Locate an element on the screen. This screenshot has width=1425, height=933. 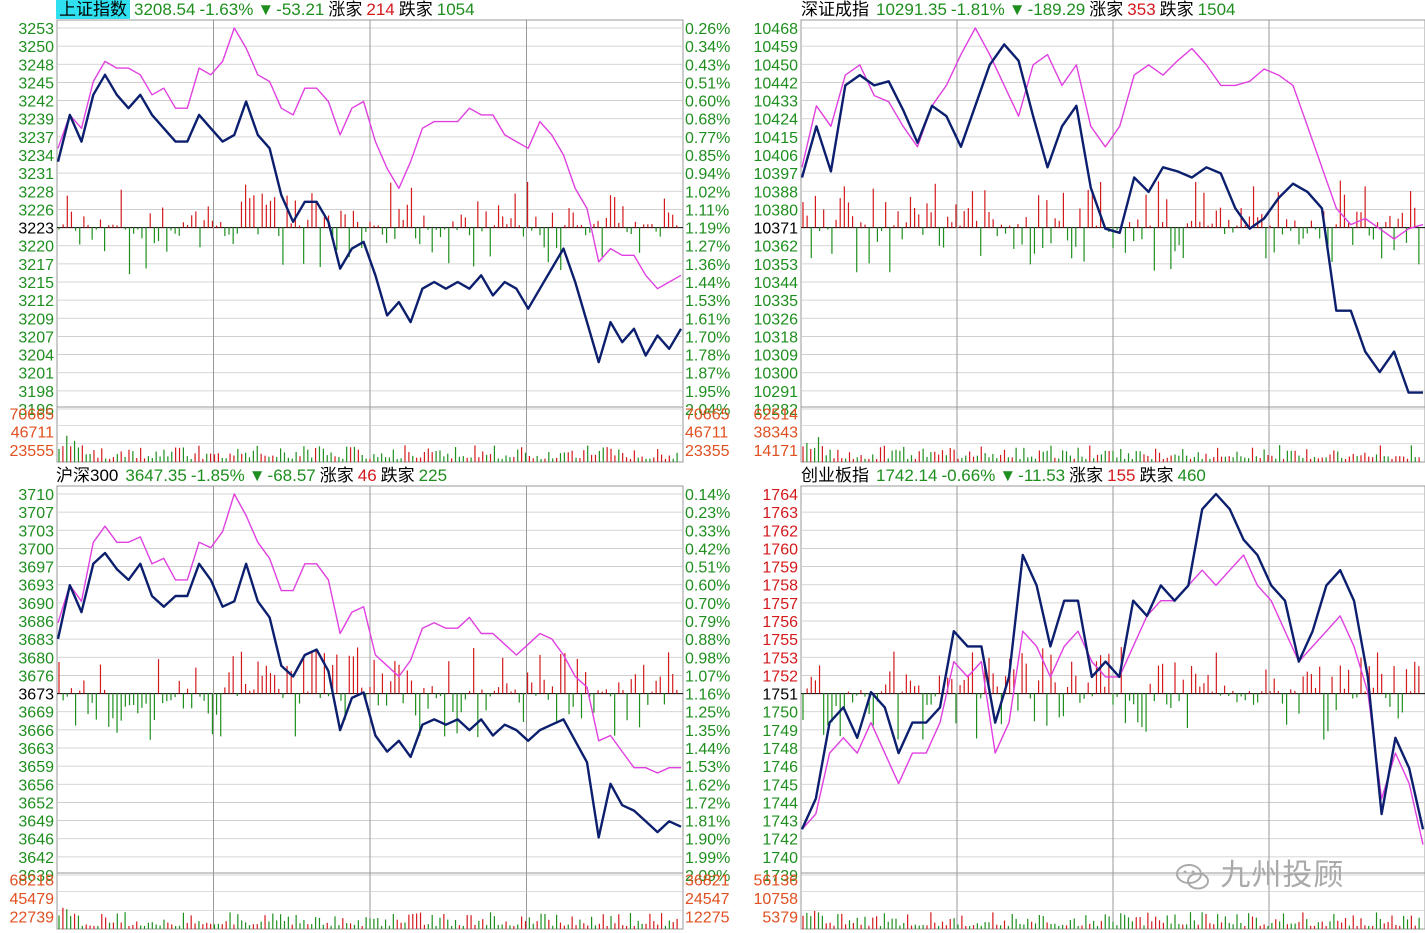
y-tick-label: 3212 is located at coordinates (36, 301).